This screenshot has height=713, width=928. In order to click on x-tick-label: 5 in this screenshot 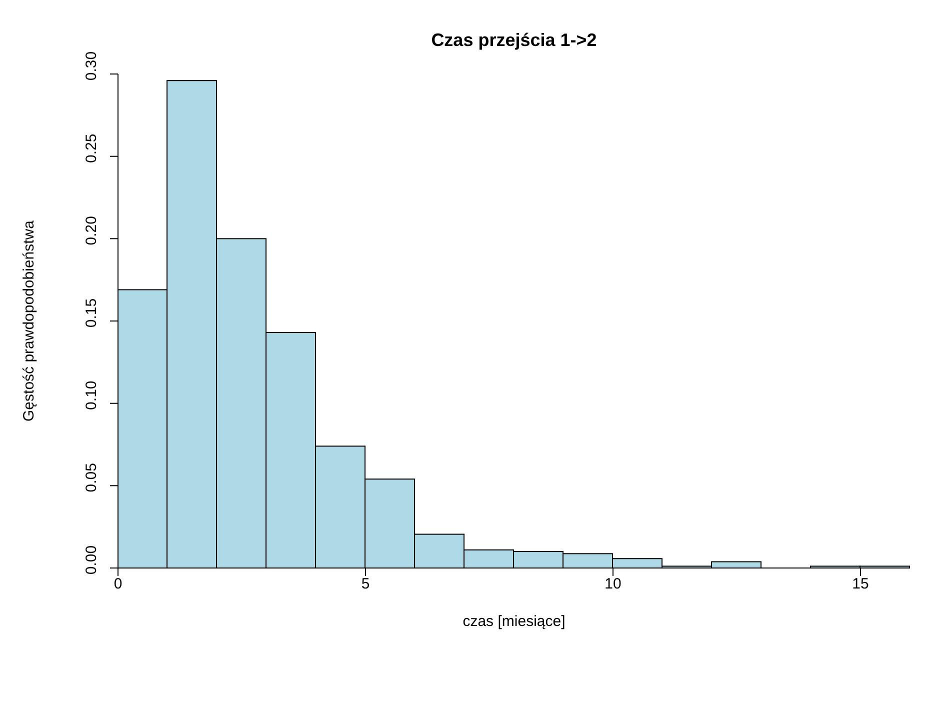, I will do `click(365, 584)`.